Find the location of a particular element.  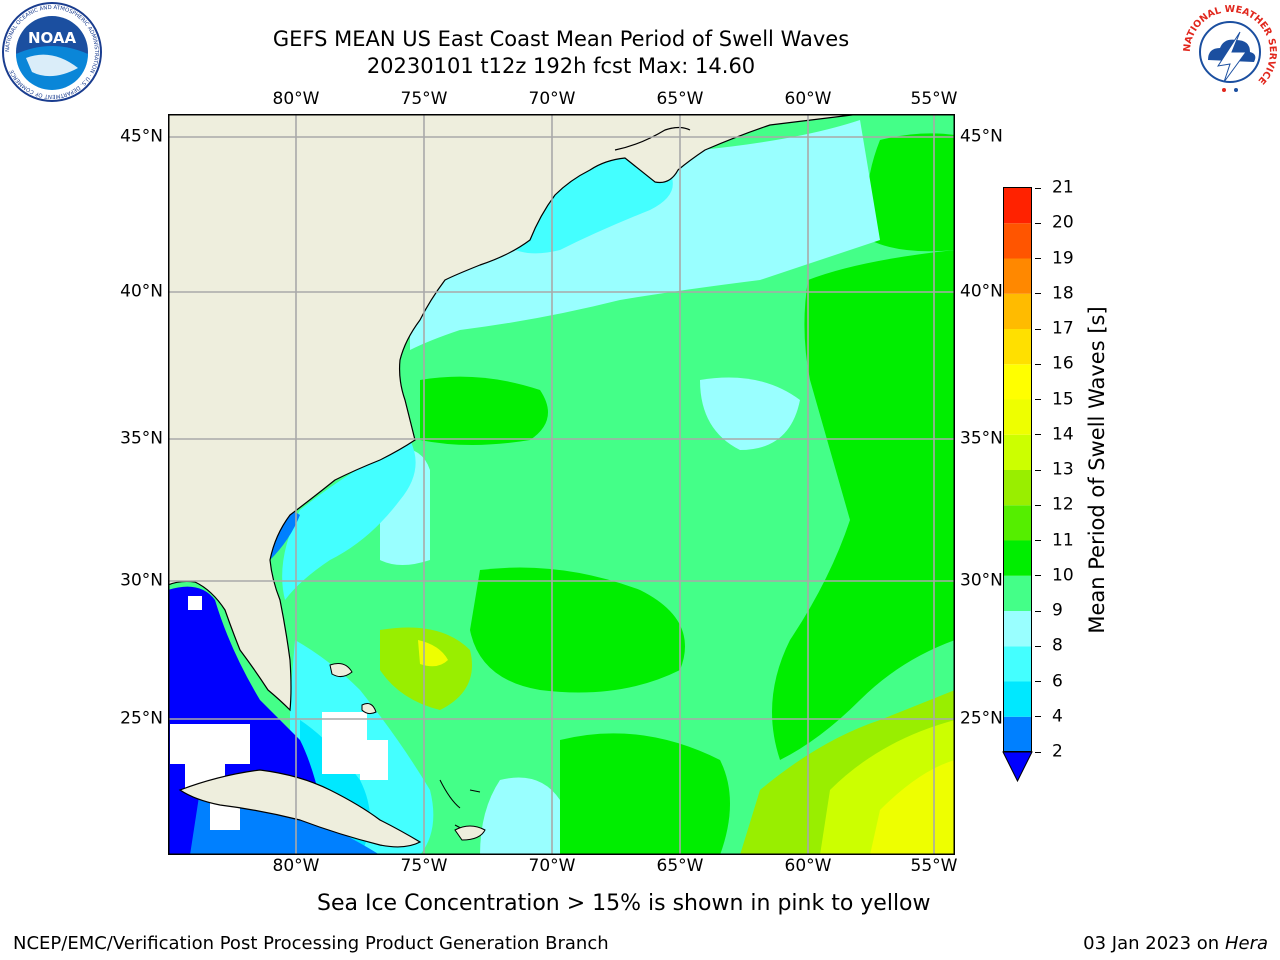

lat-label-right: 25°N is located at coordinates (981, 718).